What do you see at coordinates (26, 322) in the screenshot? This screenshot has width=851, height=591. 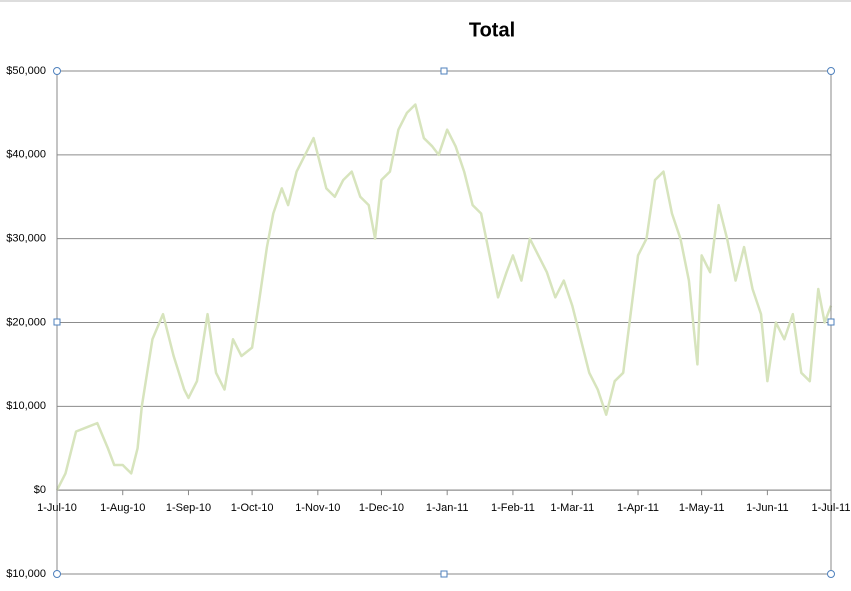 I see `y-tick-label: $20,000` at bounding box center [26, 322].